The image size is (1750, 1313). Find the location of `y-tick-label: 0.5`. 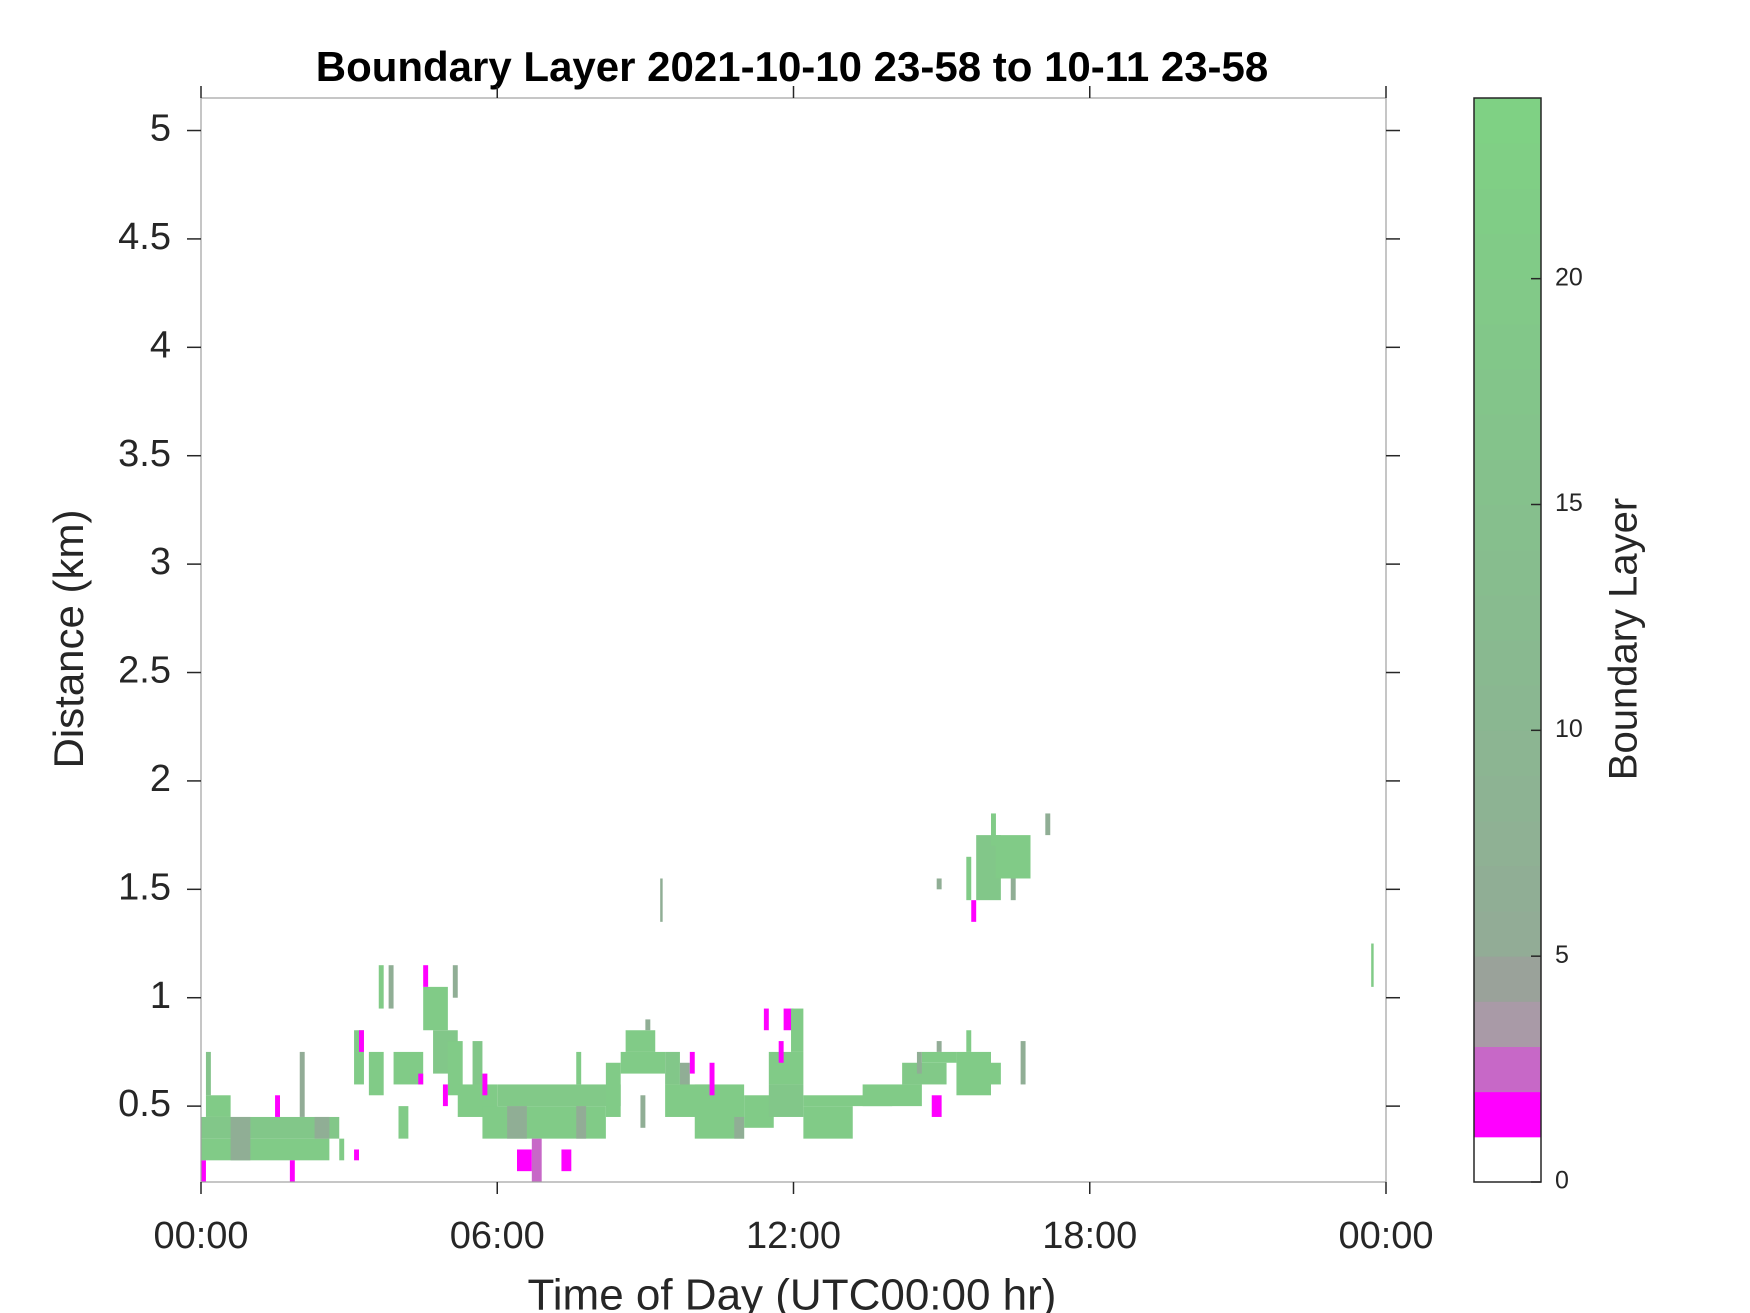

y-tick-label: 0.5 is located at coordinates (144, 1104).